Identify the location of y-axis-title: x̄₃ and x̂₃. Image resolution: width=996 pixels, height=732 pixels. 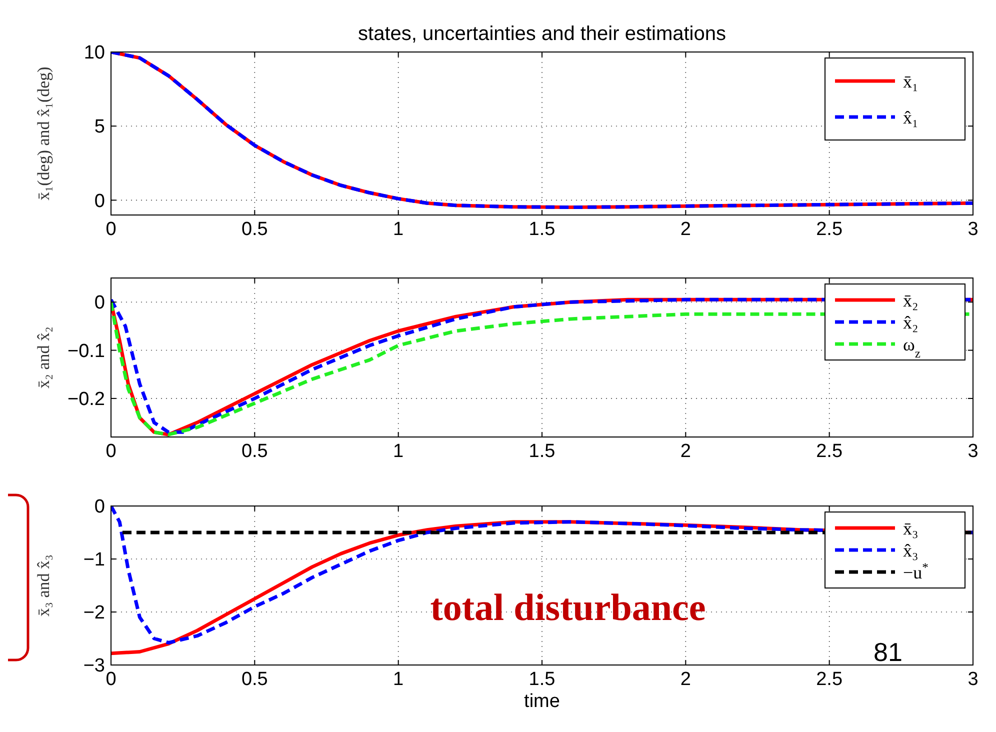
(43, 585).